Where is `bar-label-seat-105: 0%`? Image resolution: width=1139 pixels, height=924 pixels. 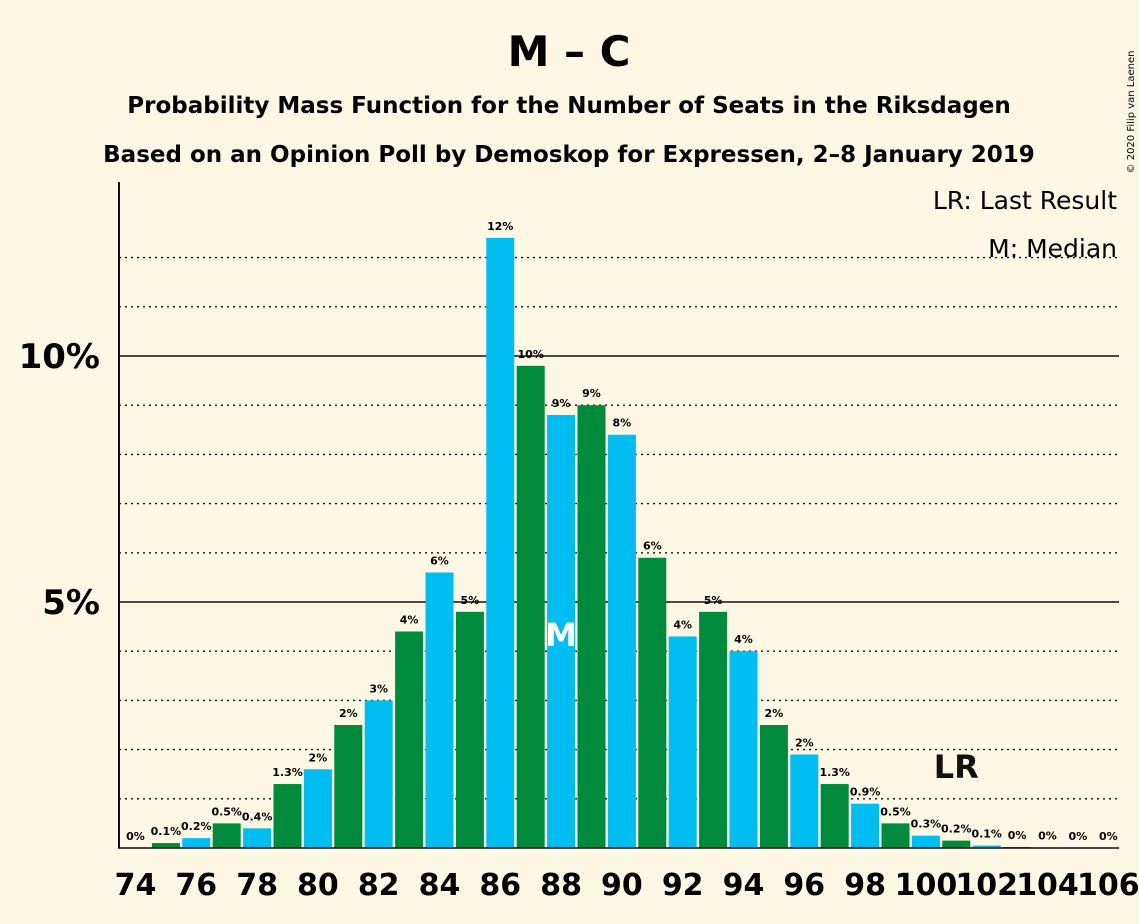
bar-label-seat-105: 0% is located at coordinates (1078, 836).